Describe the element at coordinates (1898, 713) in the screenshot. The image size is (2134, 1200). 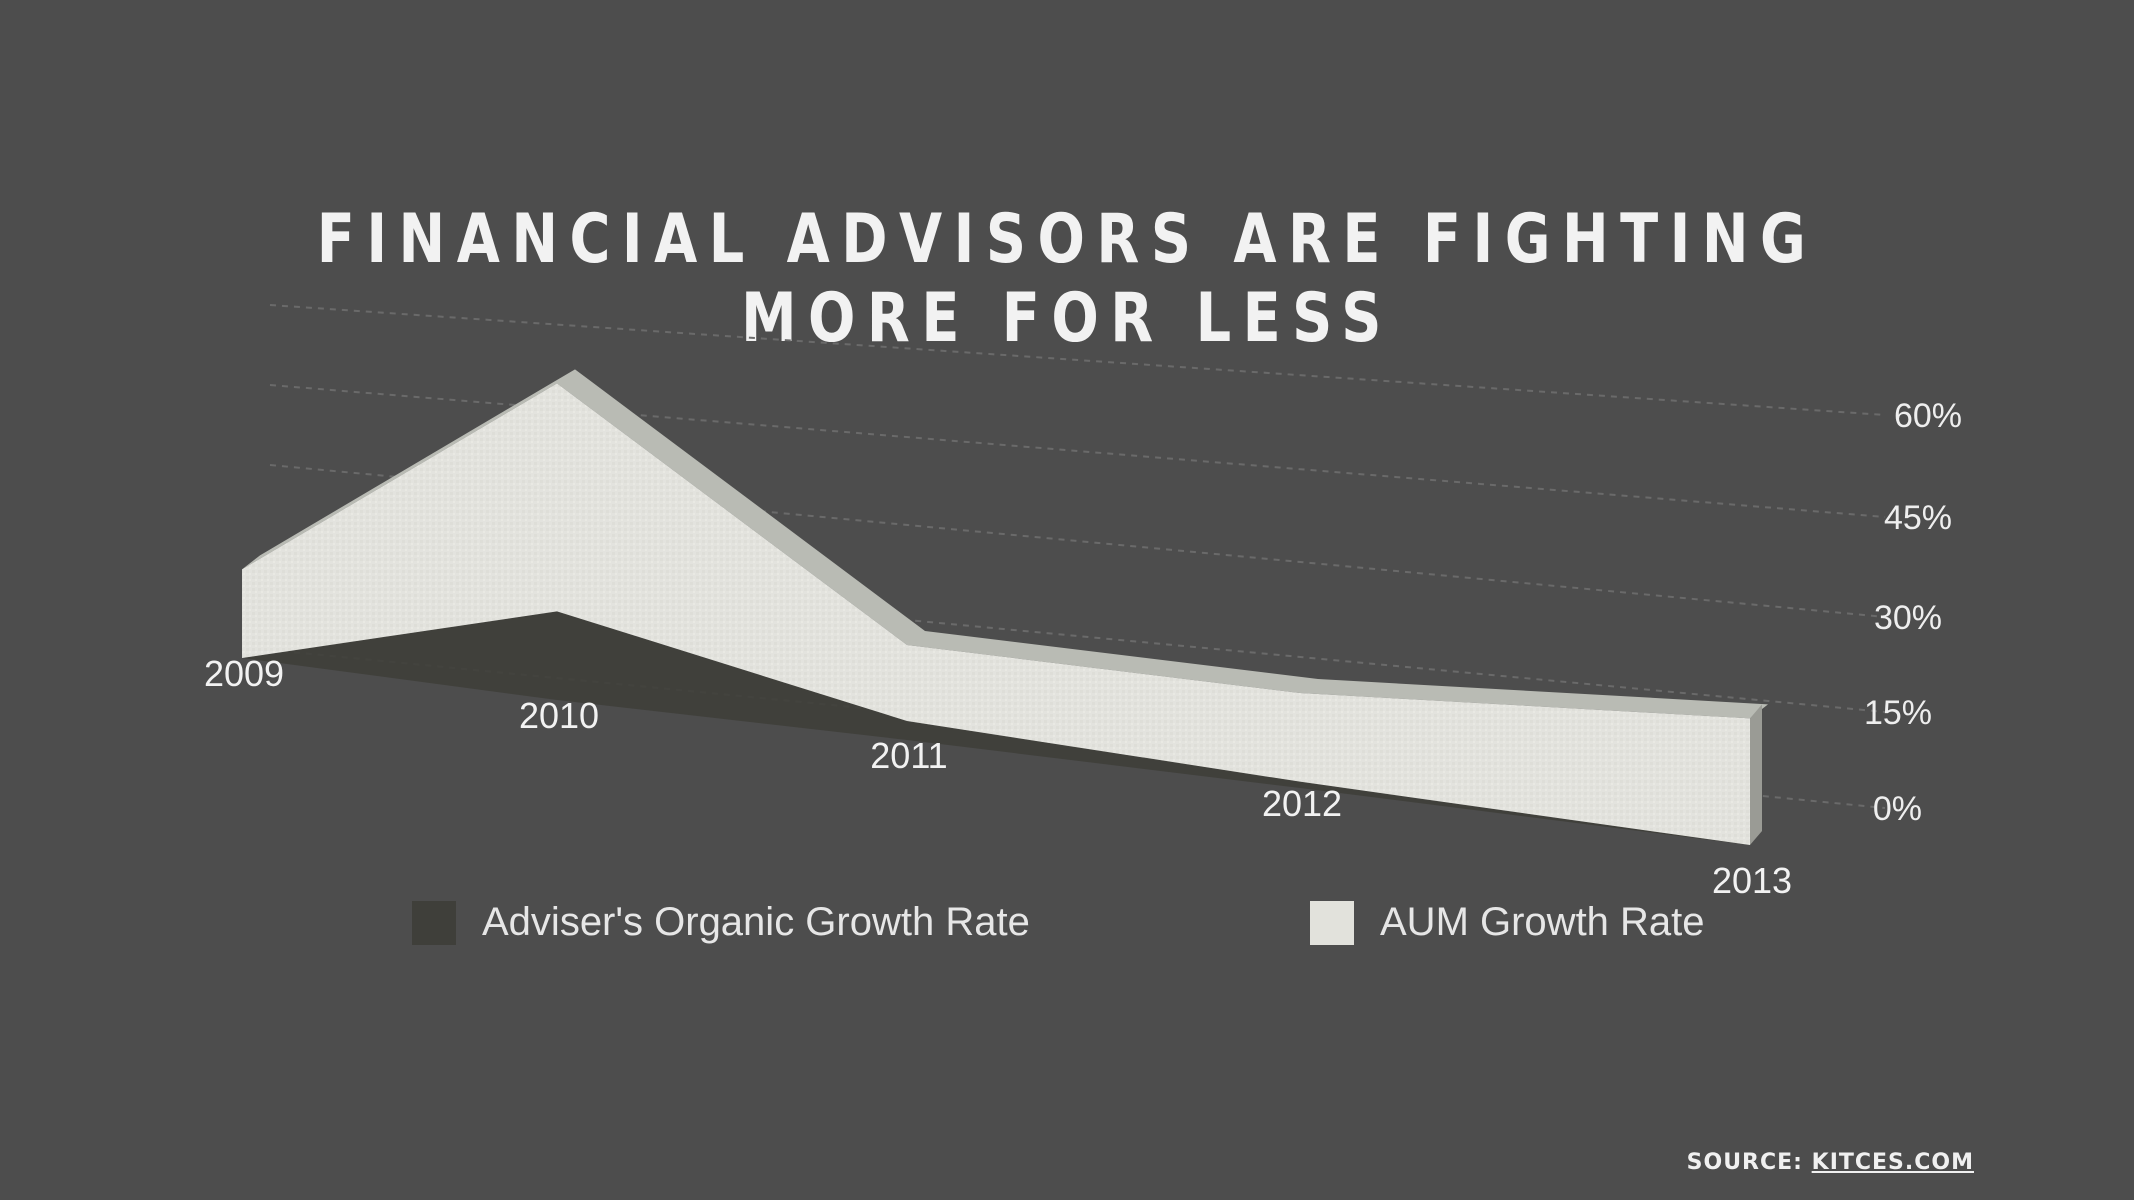
I see `y-tick-15: 15%` at that location.